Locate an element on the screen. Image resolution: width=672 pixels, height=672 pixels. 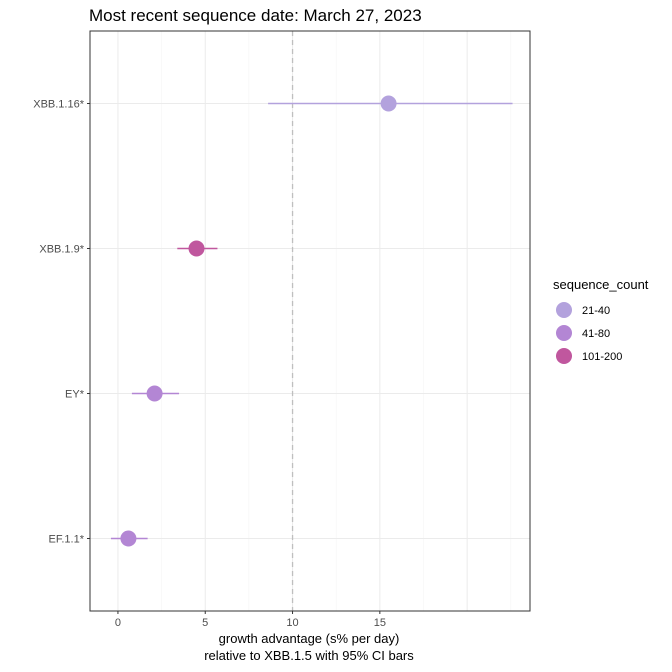
x-tick-label: 5 is located at coordinates (205, 623).